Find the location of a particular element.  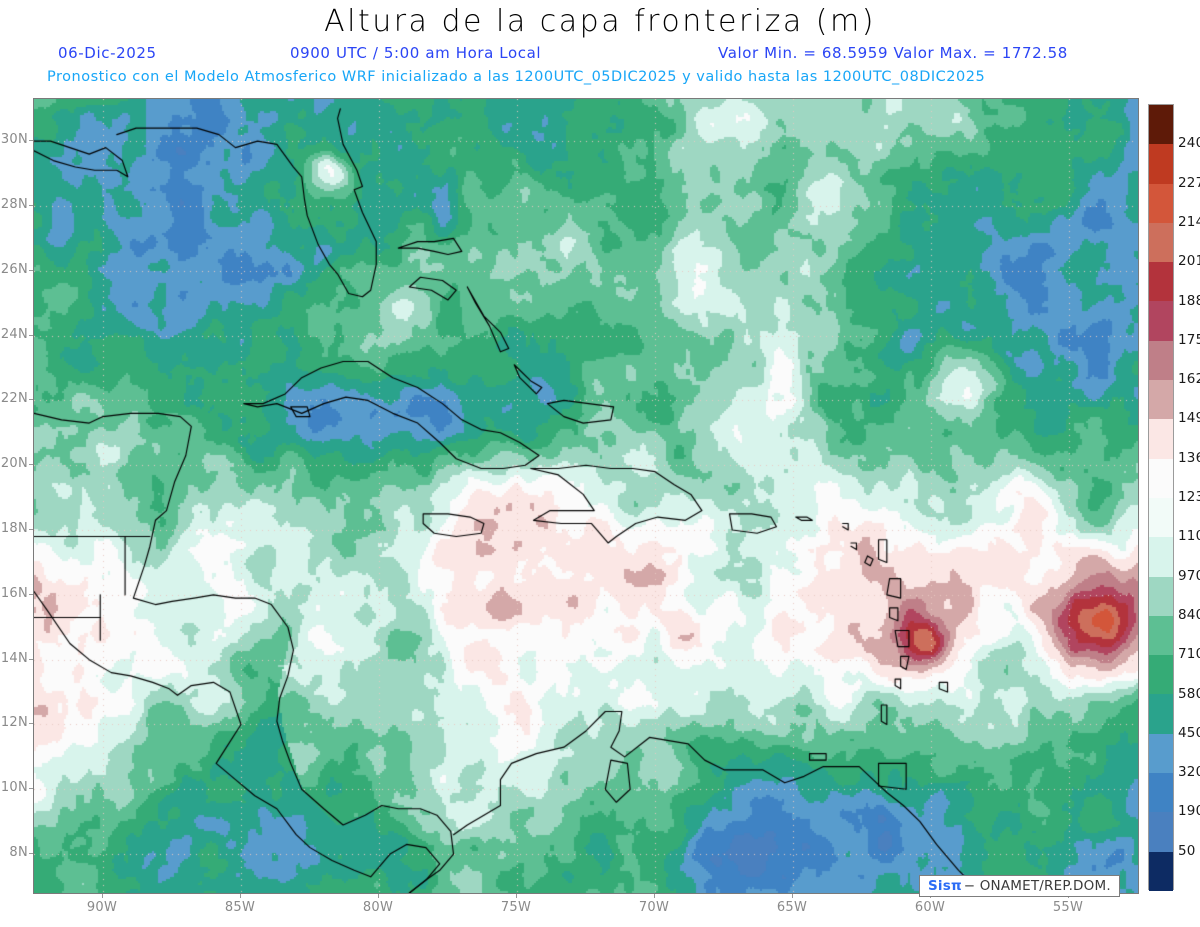

colorbar-tick-1750: 1750 is located at coordinates (1189, 339).